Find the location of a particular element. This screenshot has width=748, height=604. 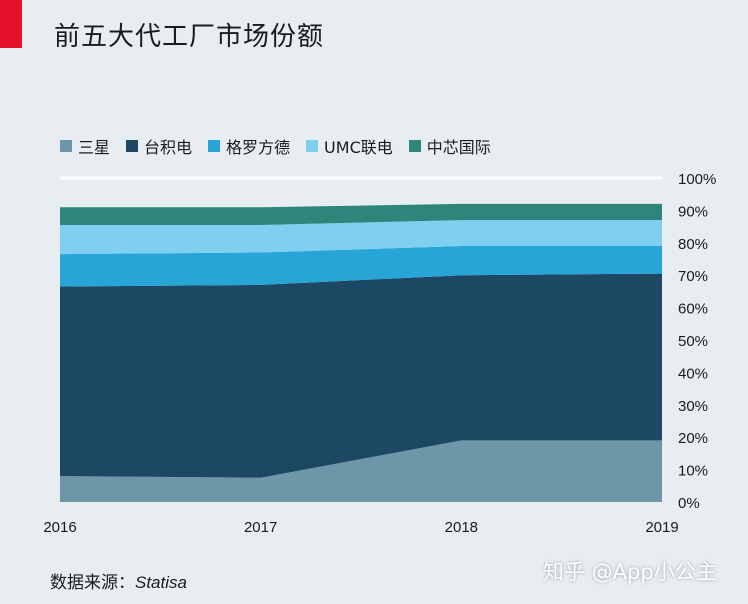

chart-title: 前五大代工厂市场份额 is located at coordinates (189, 37).